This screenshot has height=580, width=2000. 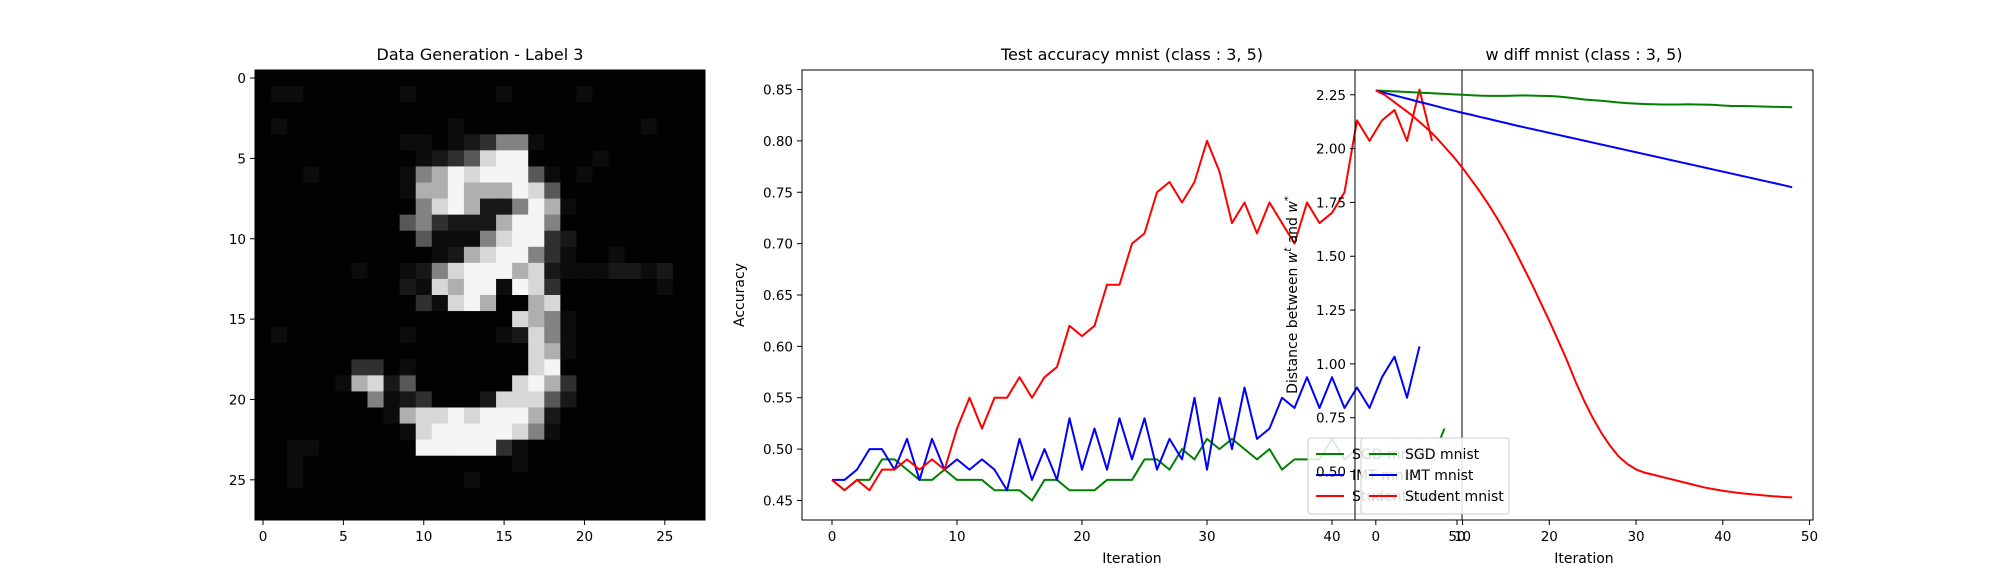 I want to click on y-axis-label-1: Accuracy, so click(x=740, y=295).